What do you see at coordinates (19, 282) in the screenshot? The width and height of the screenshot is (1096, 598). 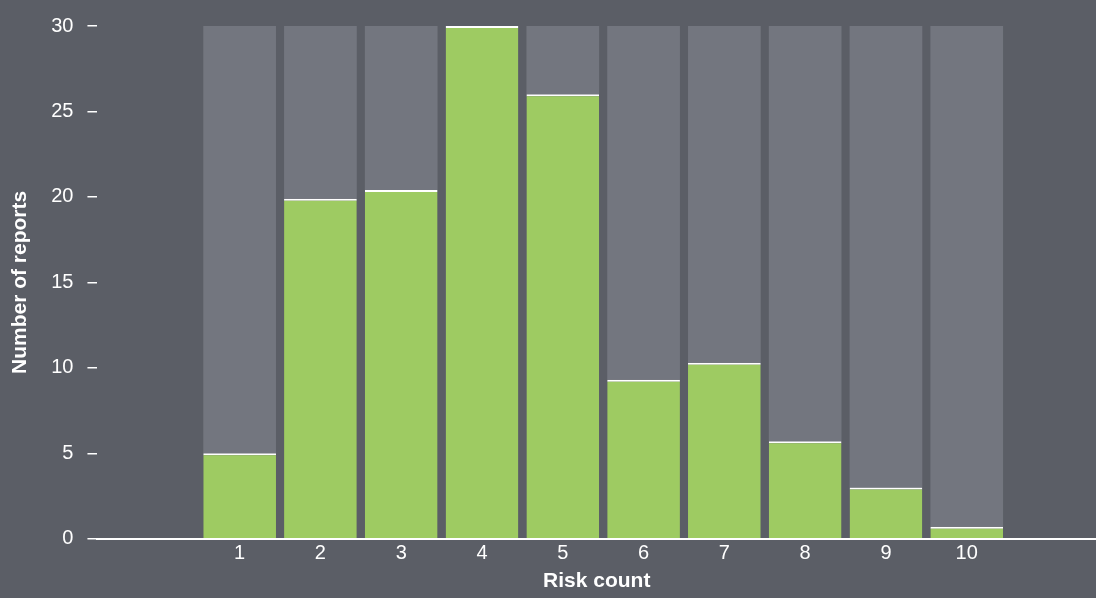 I see `y-axis-title: Number of reports` at bounding box center [19, 282].